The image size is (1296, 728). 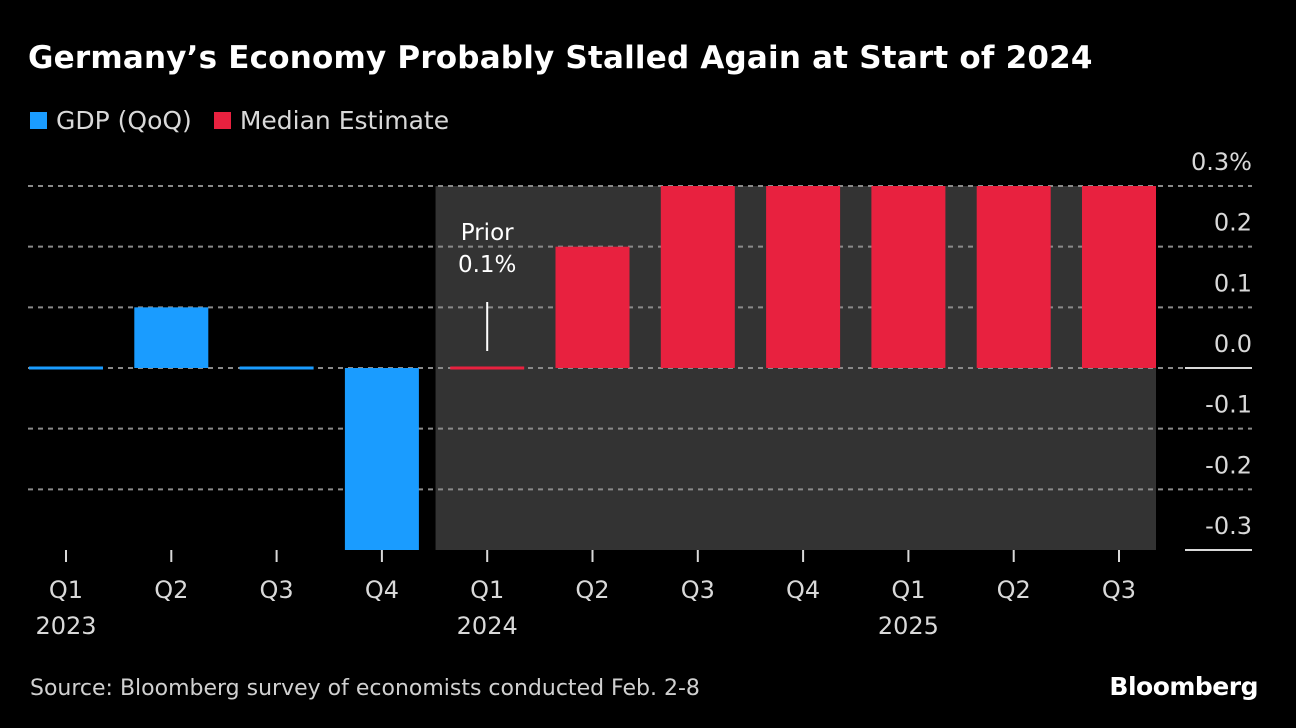 What do you see at coordinates (487, 233) in the screenshot?
I see `annotation-text: Prior` at bounding box center [487, 233].